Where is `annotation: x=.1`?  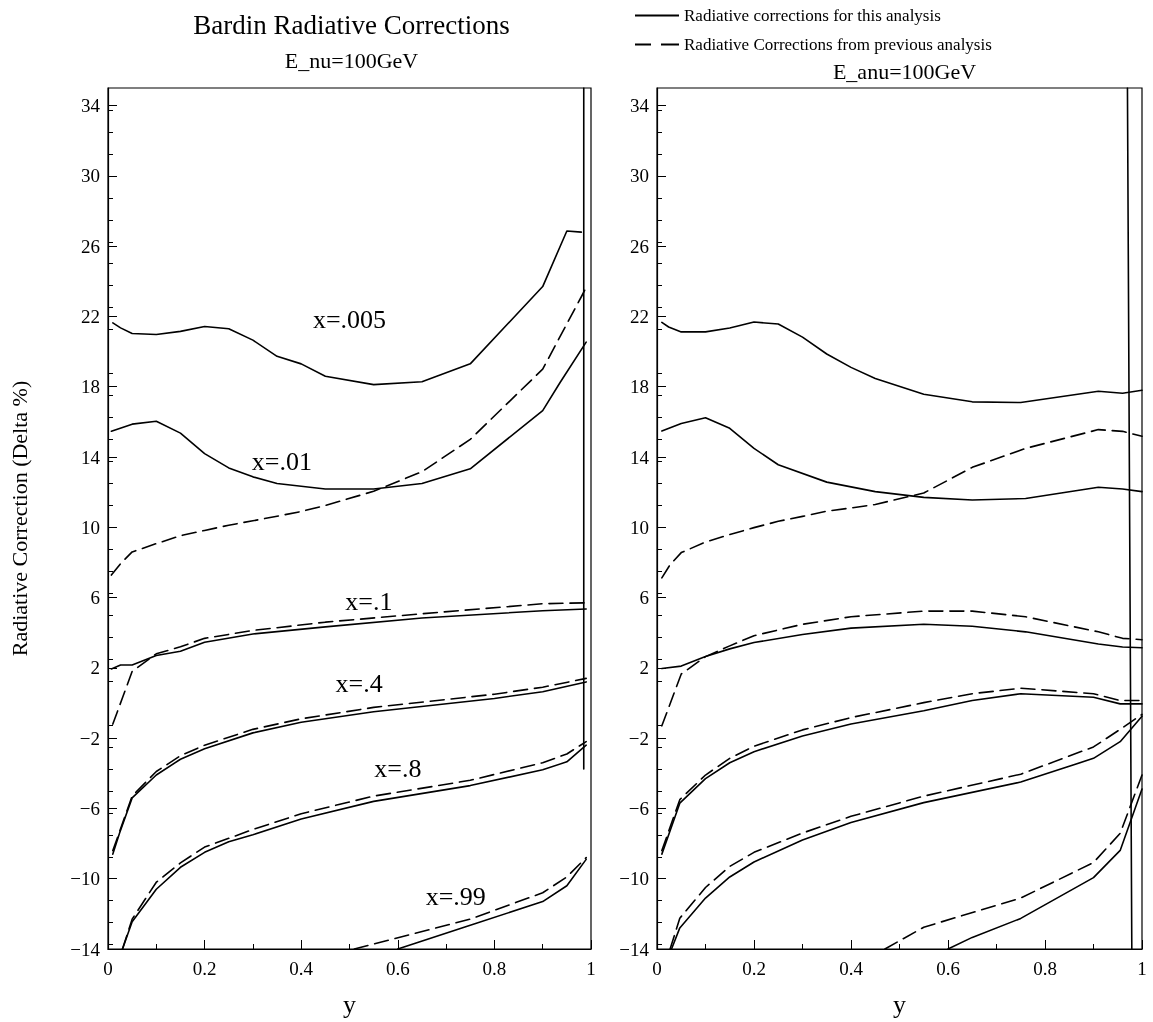
annotation: x=.1 is located at coordinates (369, 602).